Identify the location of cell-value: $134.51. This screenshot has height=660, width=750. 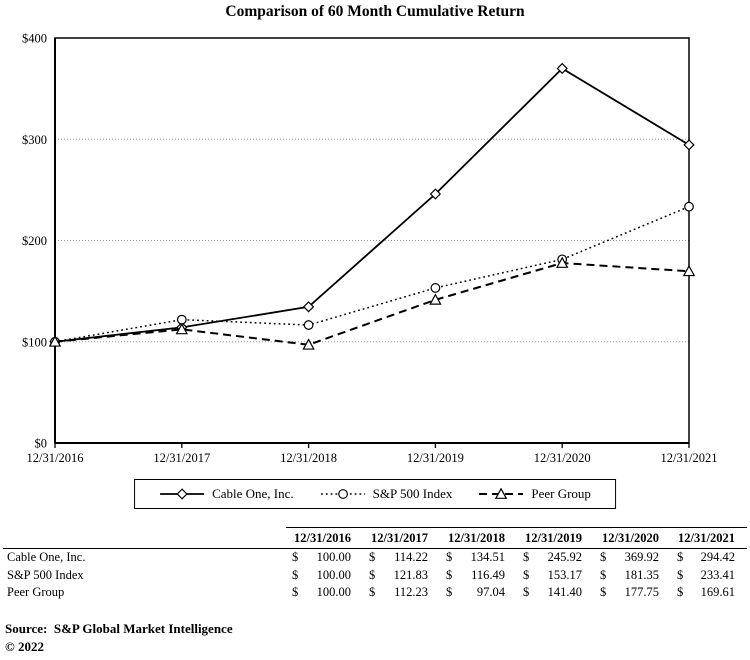
(478, 558).